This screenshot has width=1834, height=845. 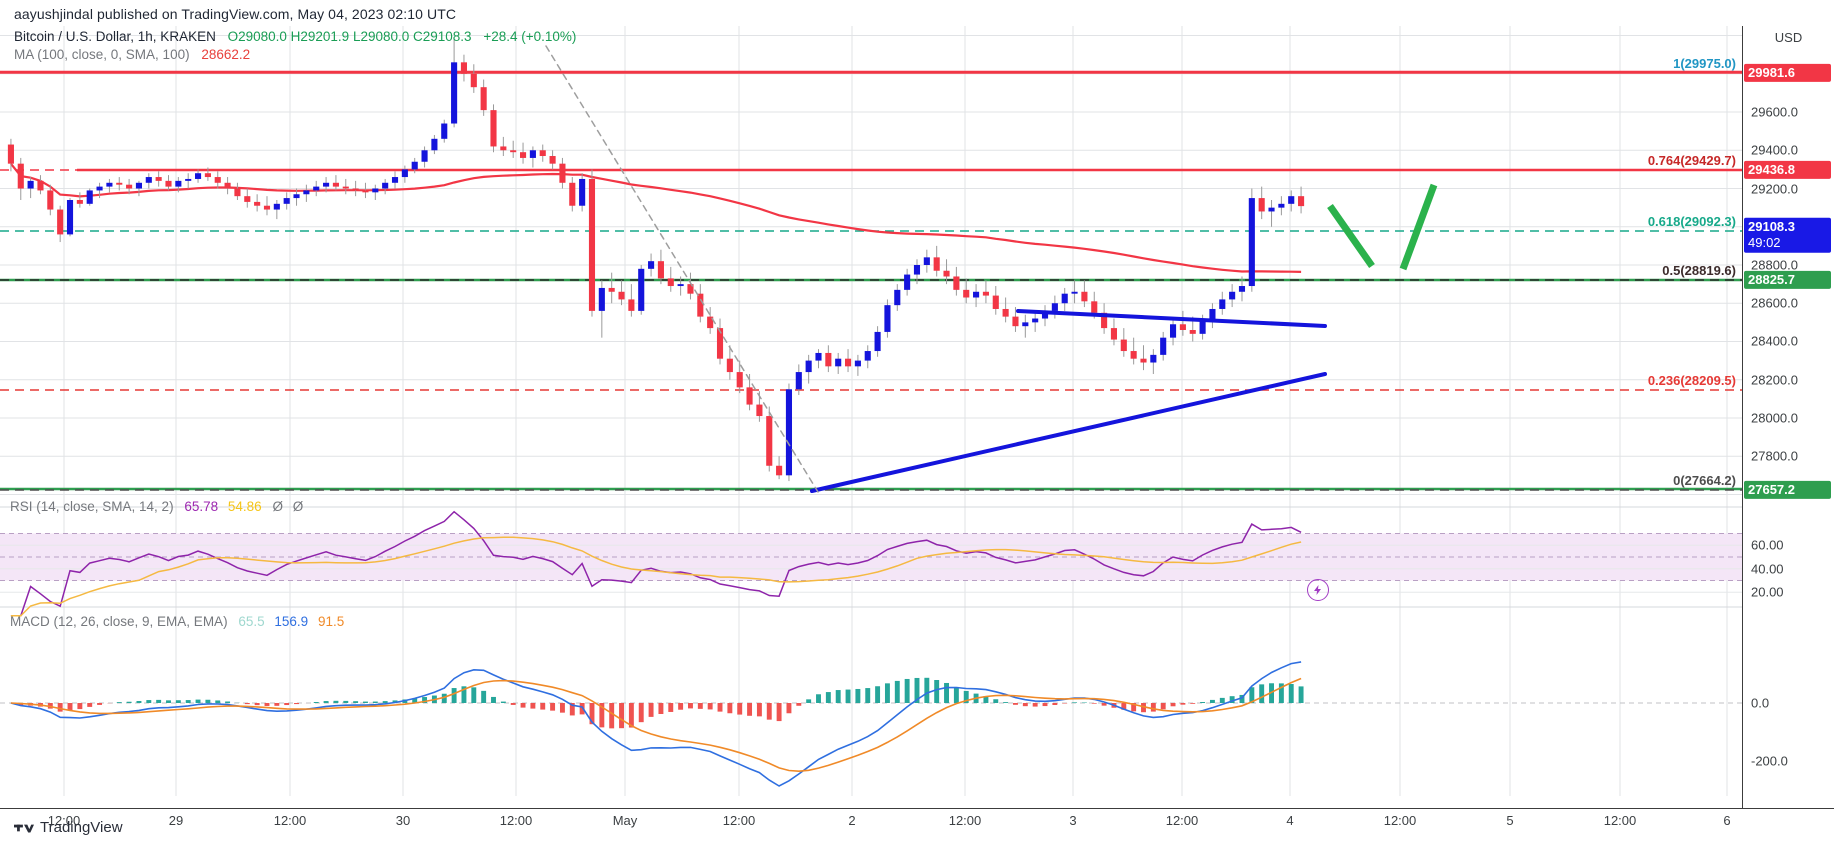 I want to click on time-axis-tick: 4, so click(x=1290, y=820).